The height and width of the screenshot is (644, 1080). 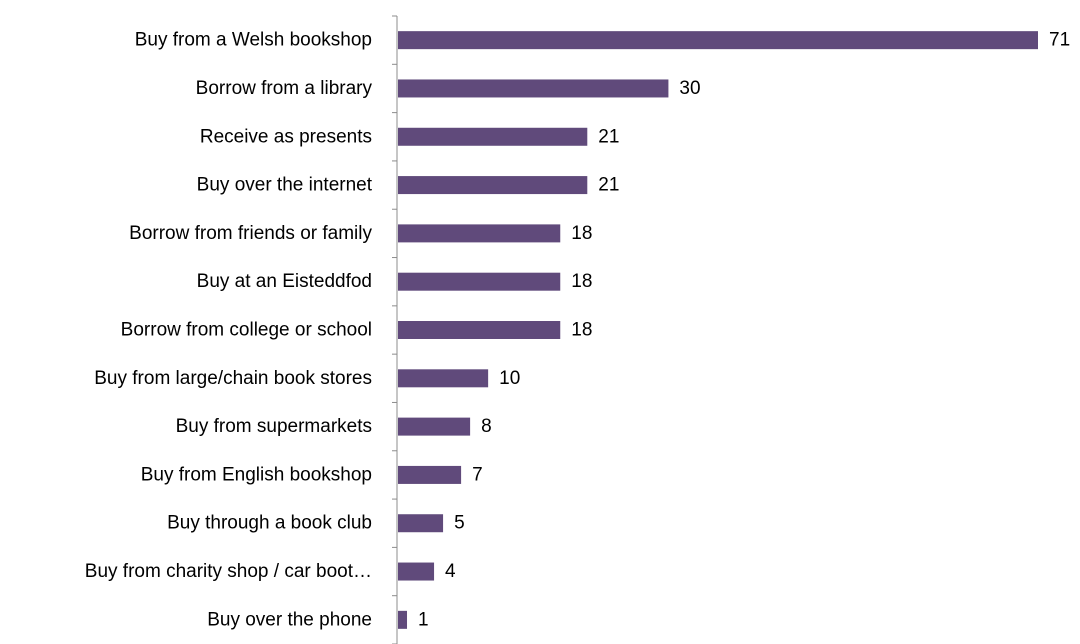 What do you see at coordinates (274, 426) in the screenshot?
I see `category-label: Buy from supermarkets` at bounding box center [274, 426].